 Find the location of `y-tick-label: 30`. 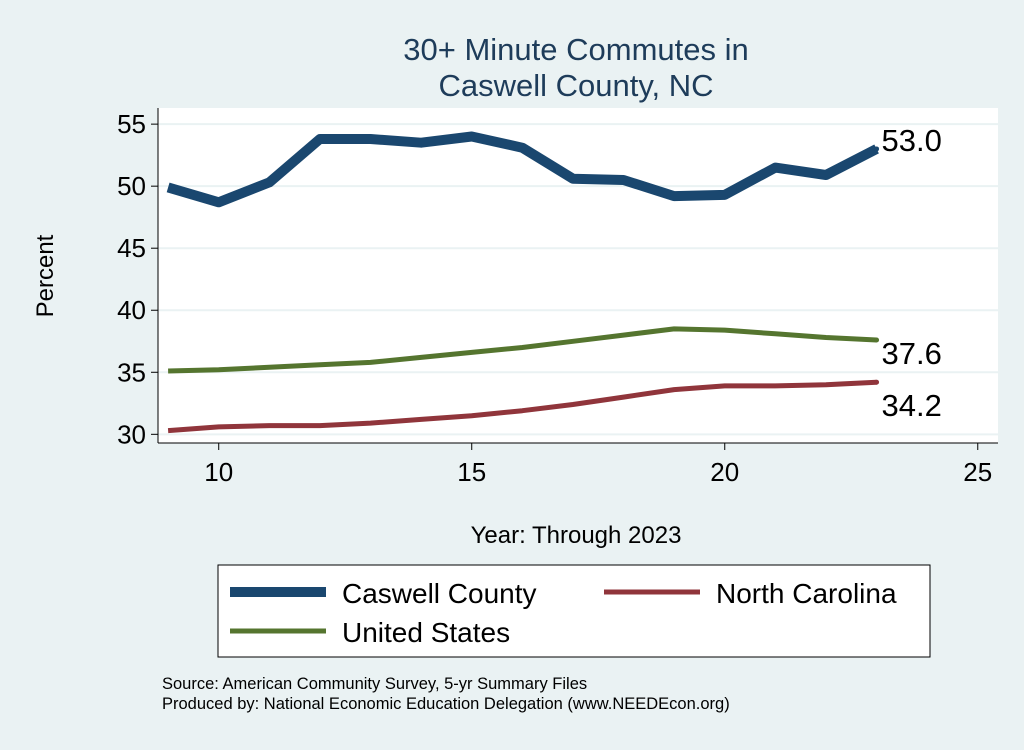

y-tick-label: 30 is located at coordinates (131, 434).